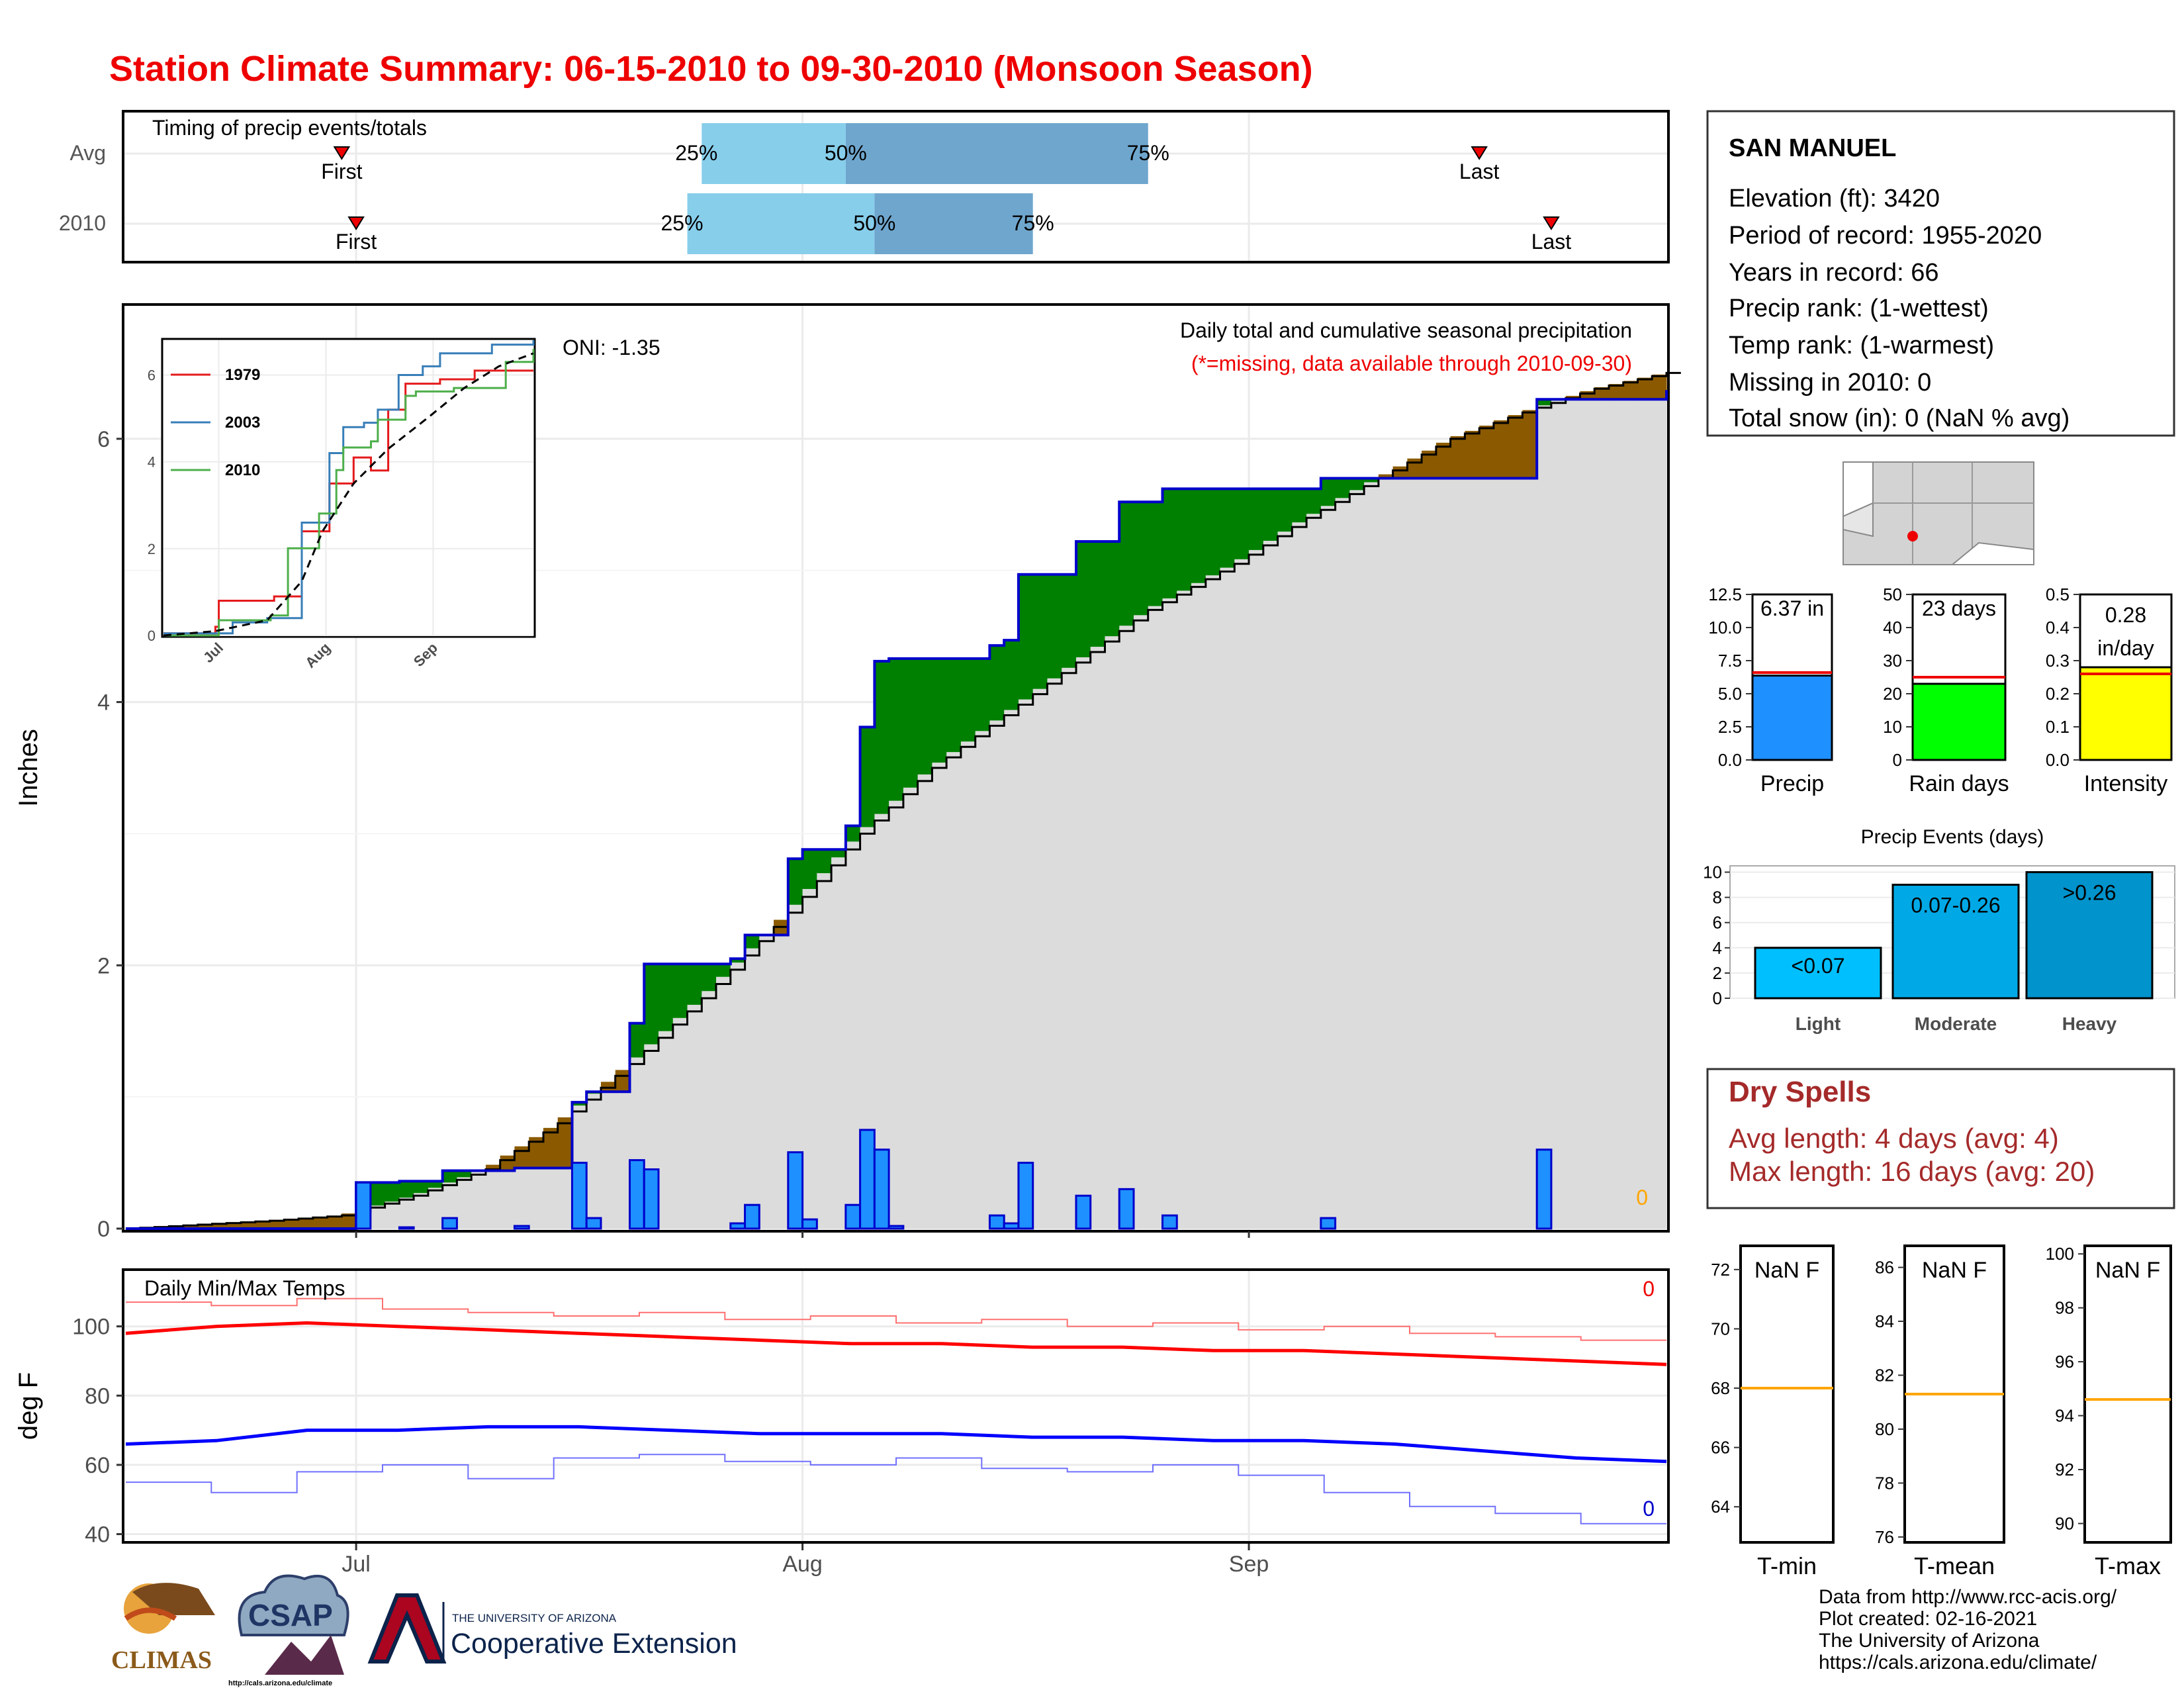 This screenshot has width=2184, height=1688. I want to click on missing-count: 0, so click(1642, 1197).